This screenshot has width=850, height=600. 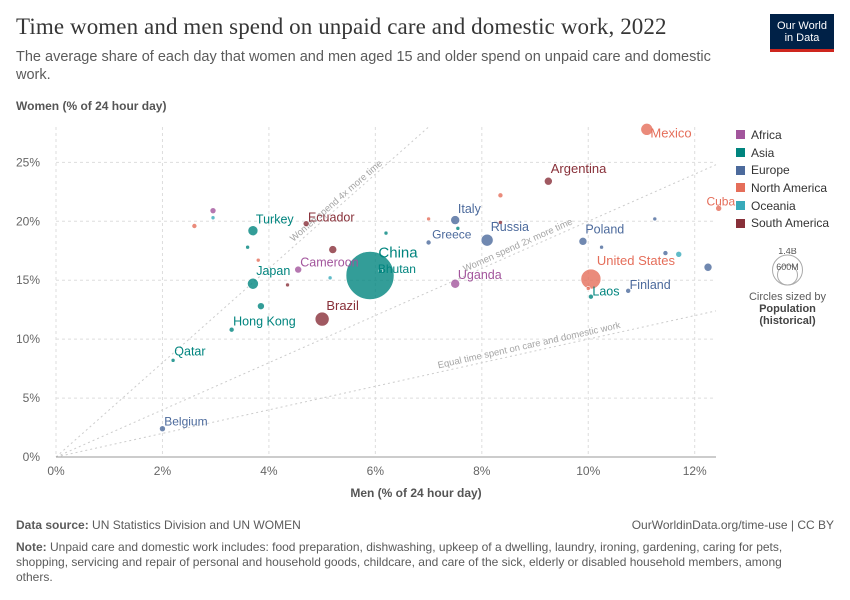 I want to click on point-label: Cameroon, so click(x=329, y=263).